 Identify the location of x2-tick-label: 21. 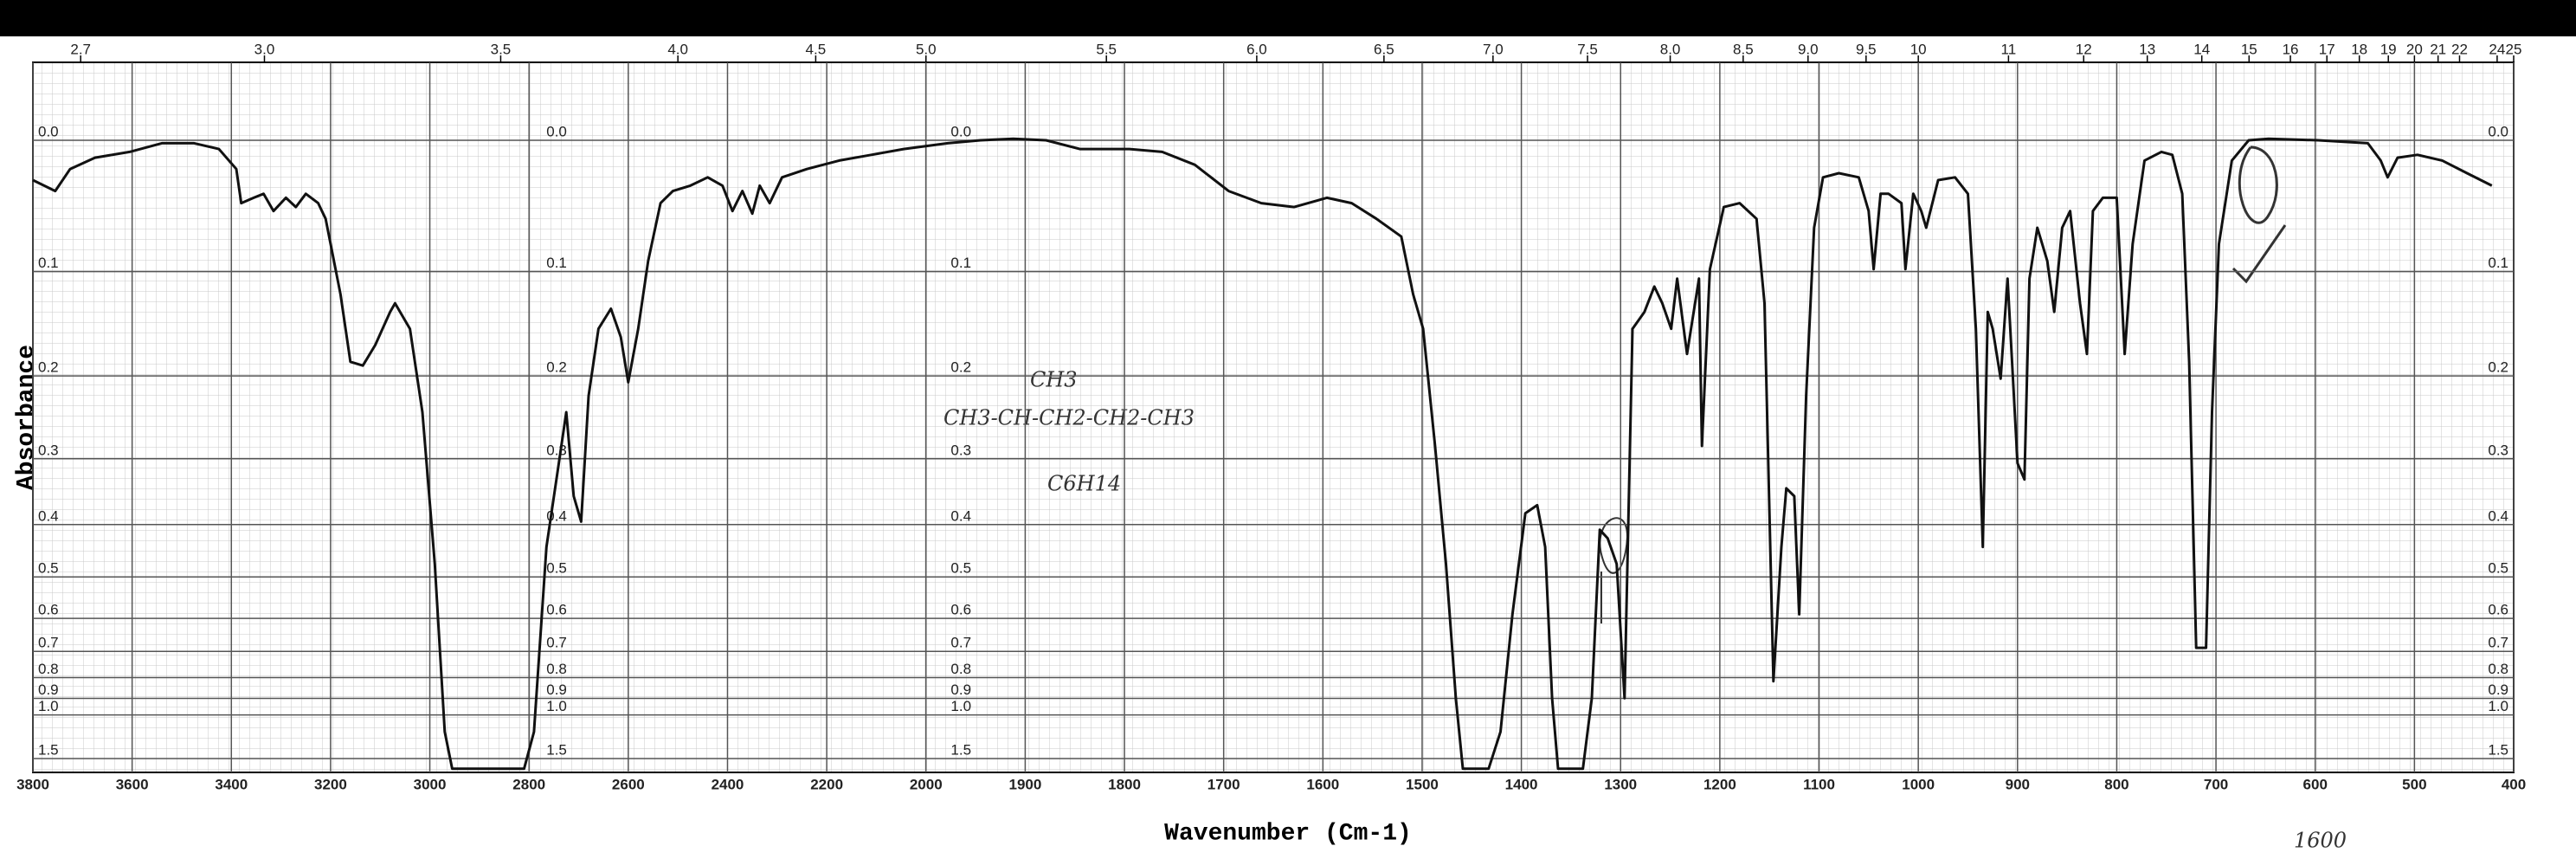
(2438, 49).